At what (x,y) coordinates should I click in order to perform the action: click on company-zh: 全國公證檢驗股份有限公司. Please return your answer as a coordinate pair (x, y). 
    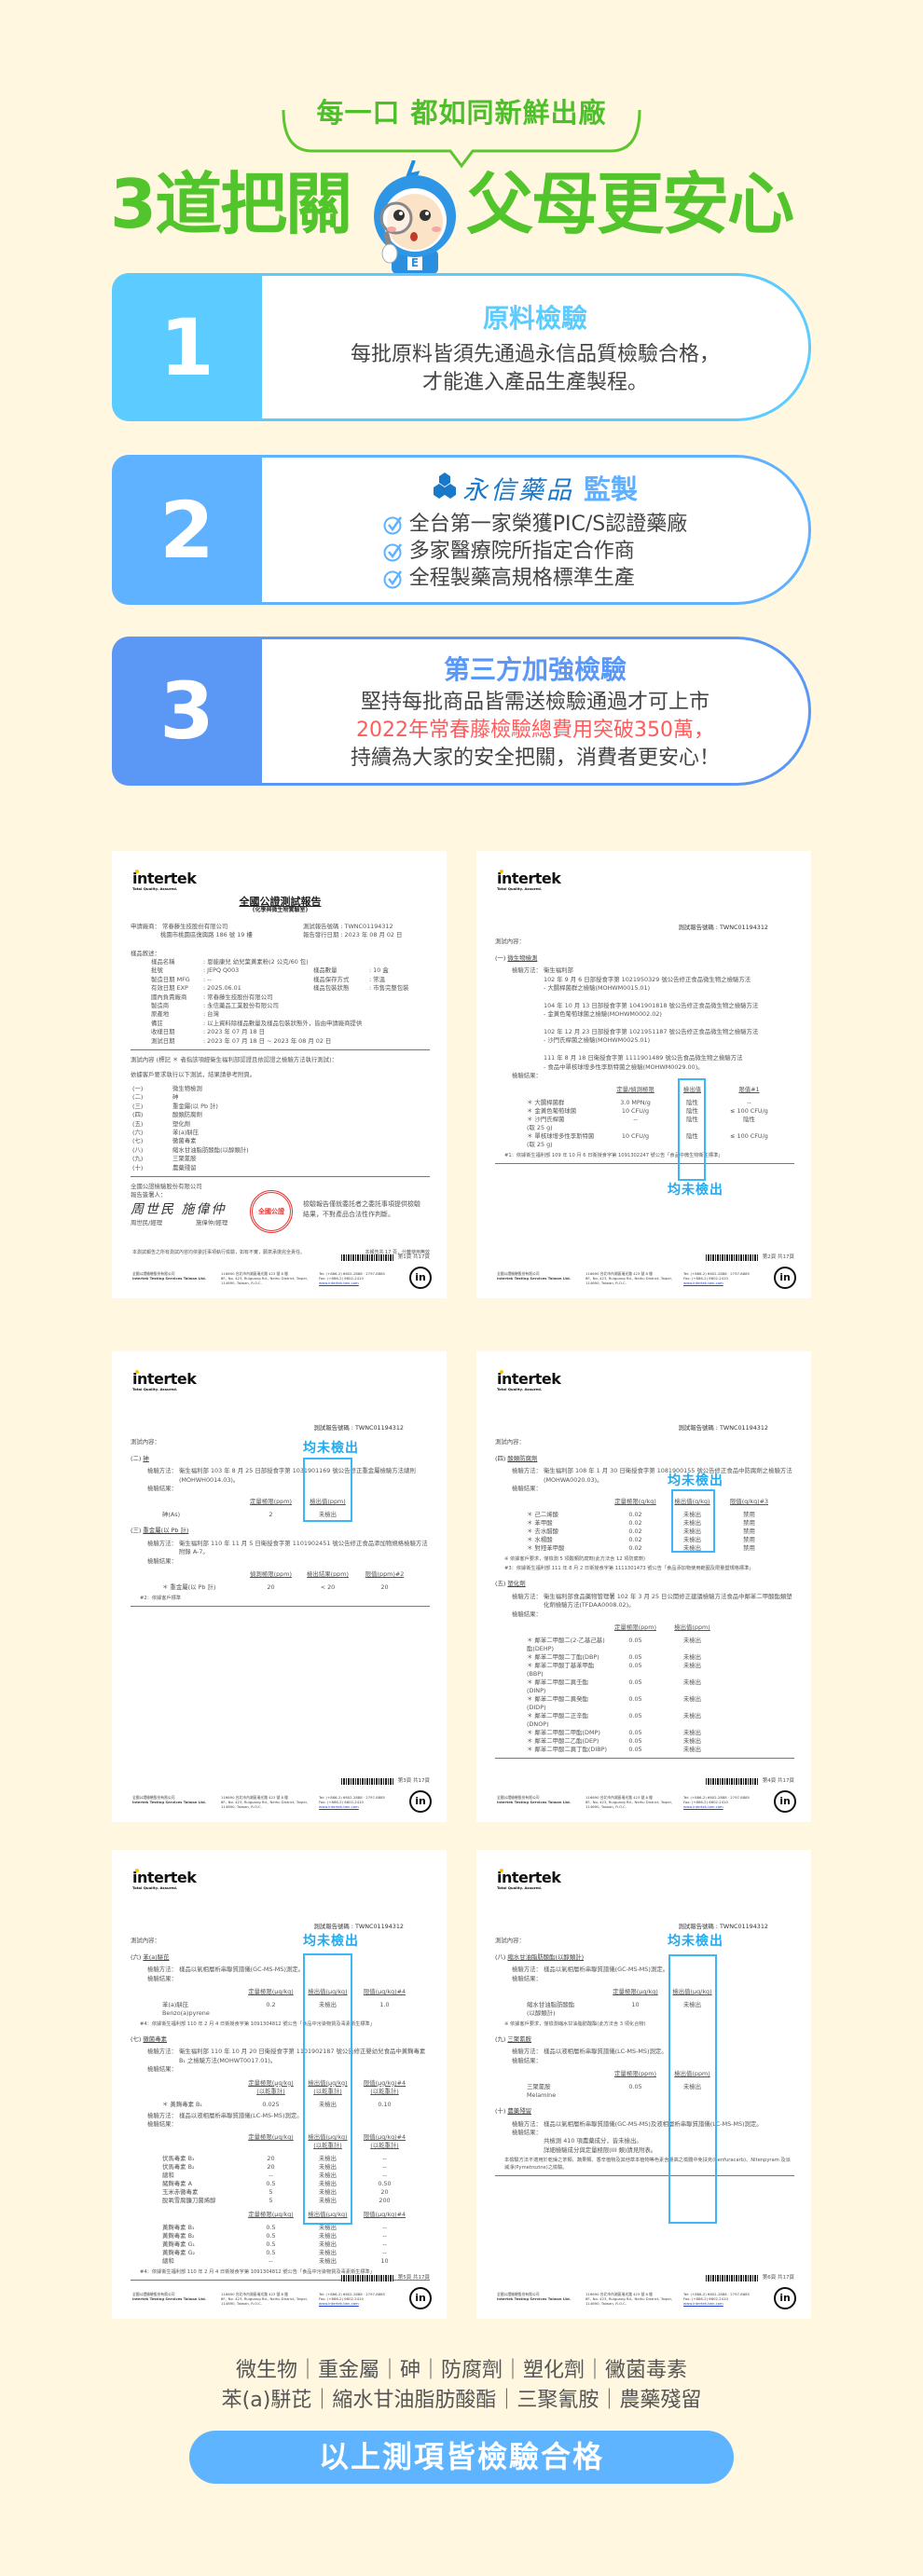
    Looking at the image, I should click on (518, 2294).